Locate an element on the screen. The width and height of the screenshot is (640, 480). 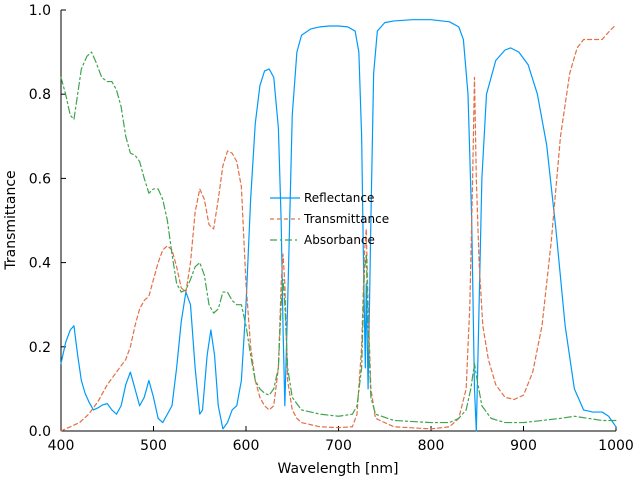
legend: Reflectance Transmittance Absorbance is located at coordinates (329, 219).